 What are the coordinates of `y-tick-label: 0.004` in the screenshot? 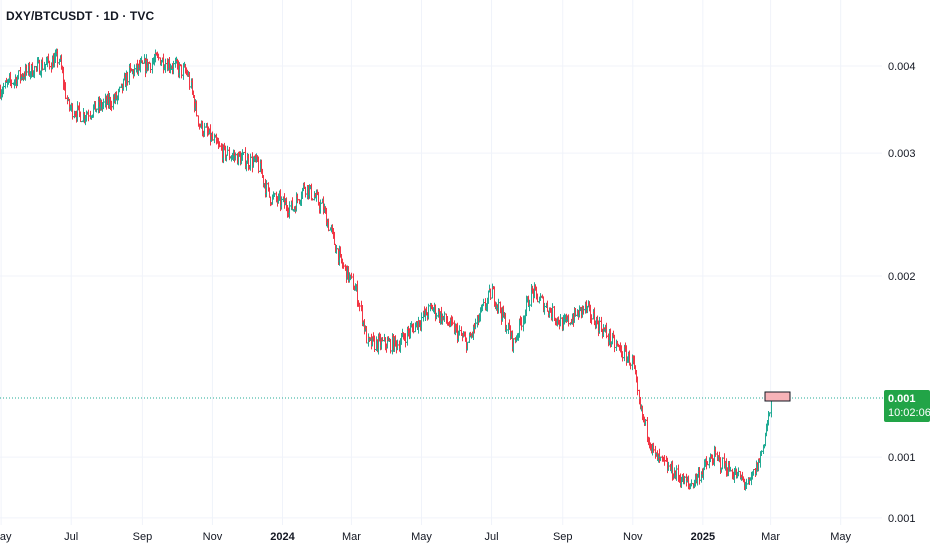 It's located at (902, 67).